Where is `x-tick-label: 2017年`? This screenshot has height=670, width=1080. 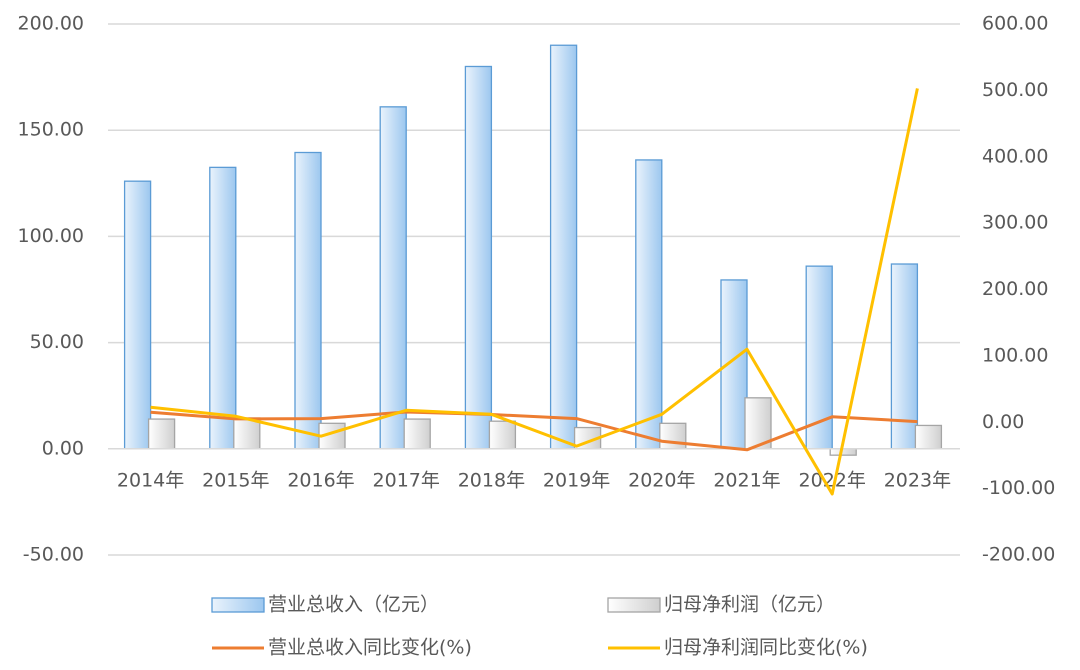
x-tick-label: 2017年 is located at coordinates (406, 481).